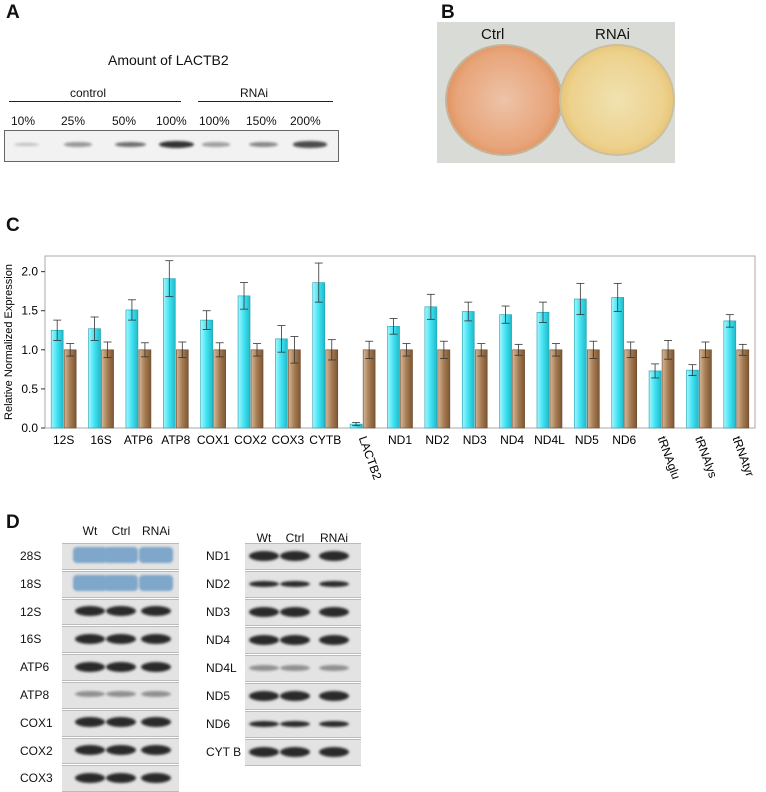 This screenshot has width=766, height=792. What do you see at coordinates (35, 694) in the screenshot?
I see `blot-row-label: ATP8` at bounding box center [35, 694].